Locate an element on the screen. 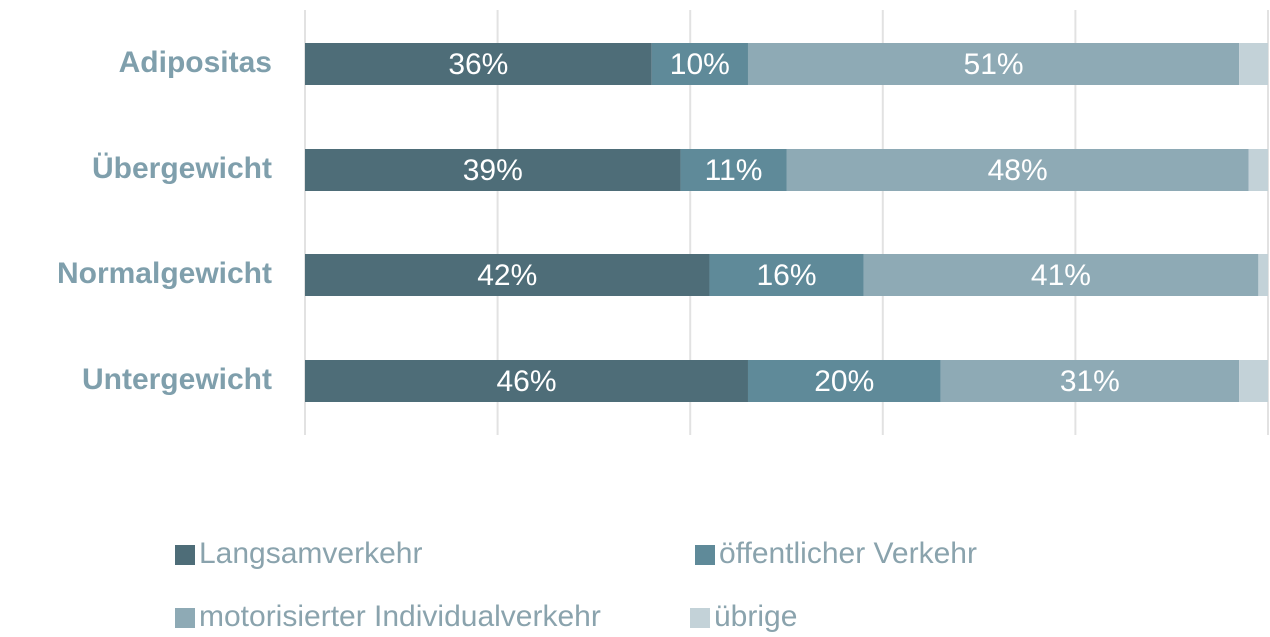 This screenshot has width=1270, height=637. value-label: 51% is located at coordinates (994, 64).